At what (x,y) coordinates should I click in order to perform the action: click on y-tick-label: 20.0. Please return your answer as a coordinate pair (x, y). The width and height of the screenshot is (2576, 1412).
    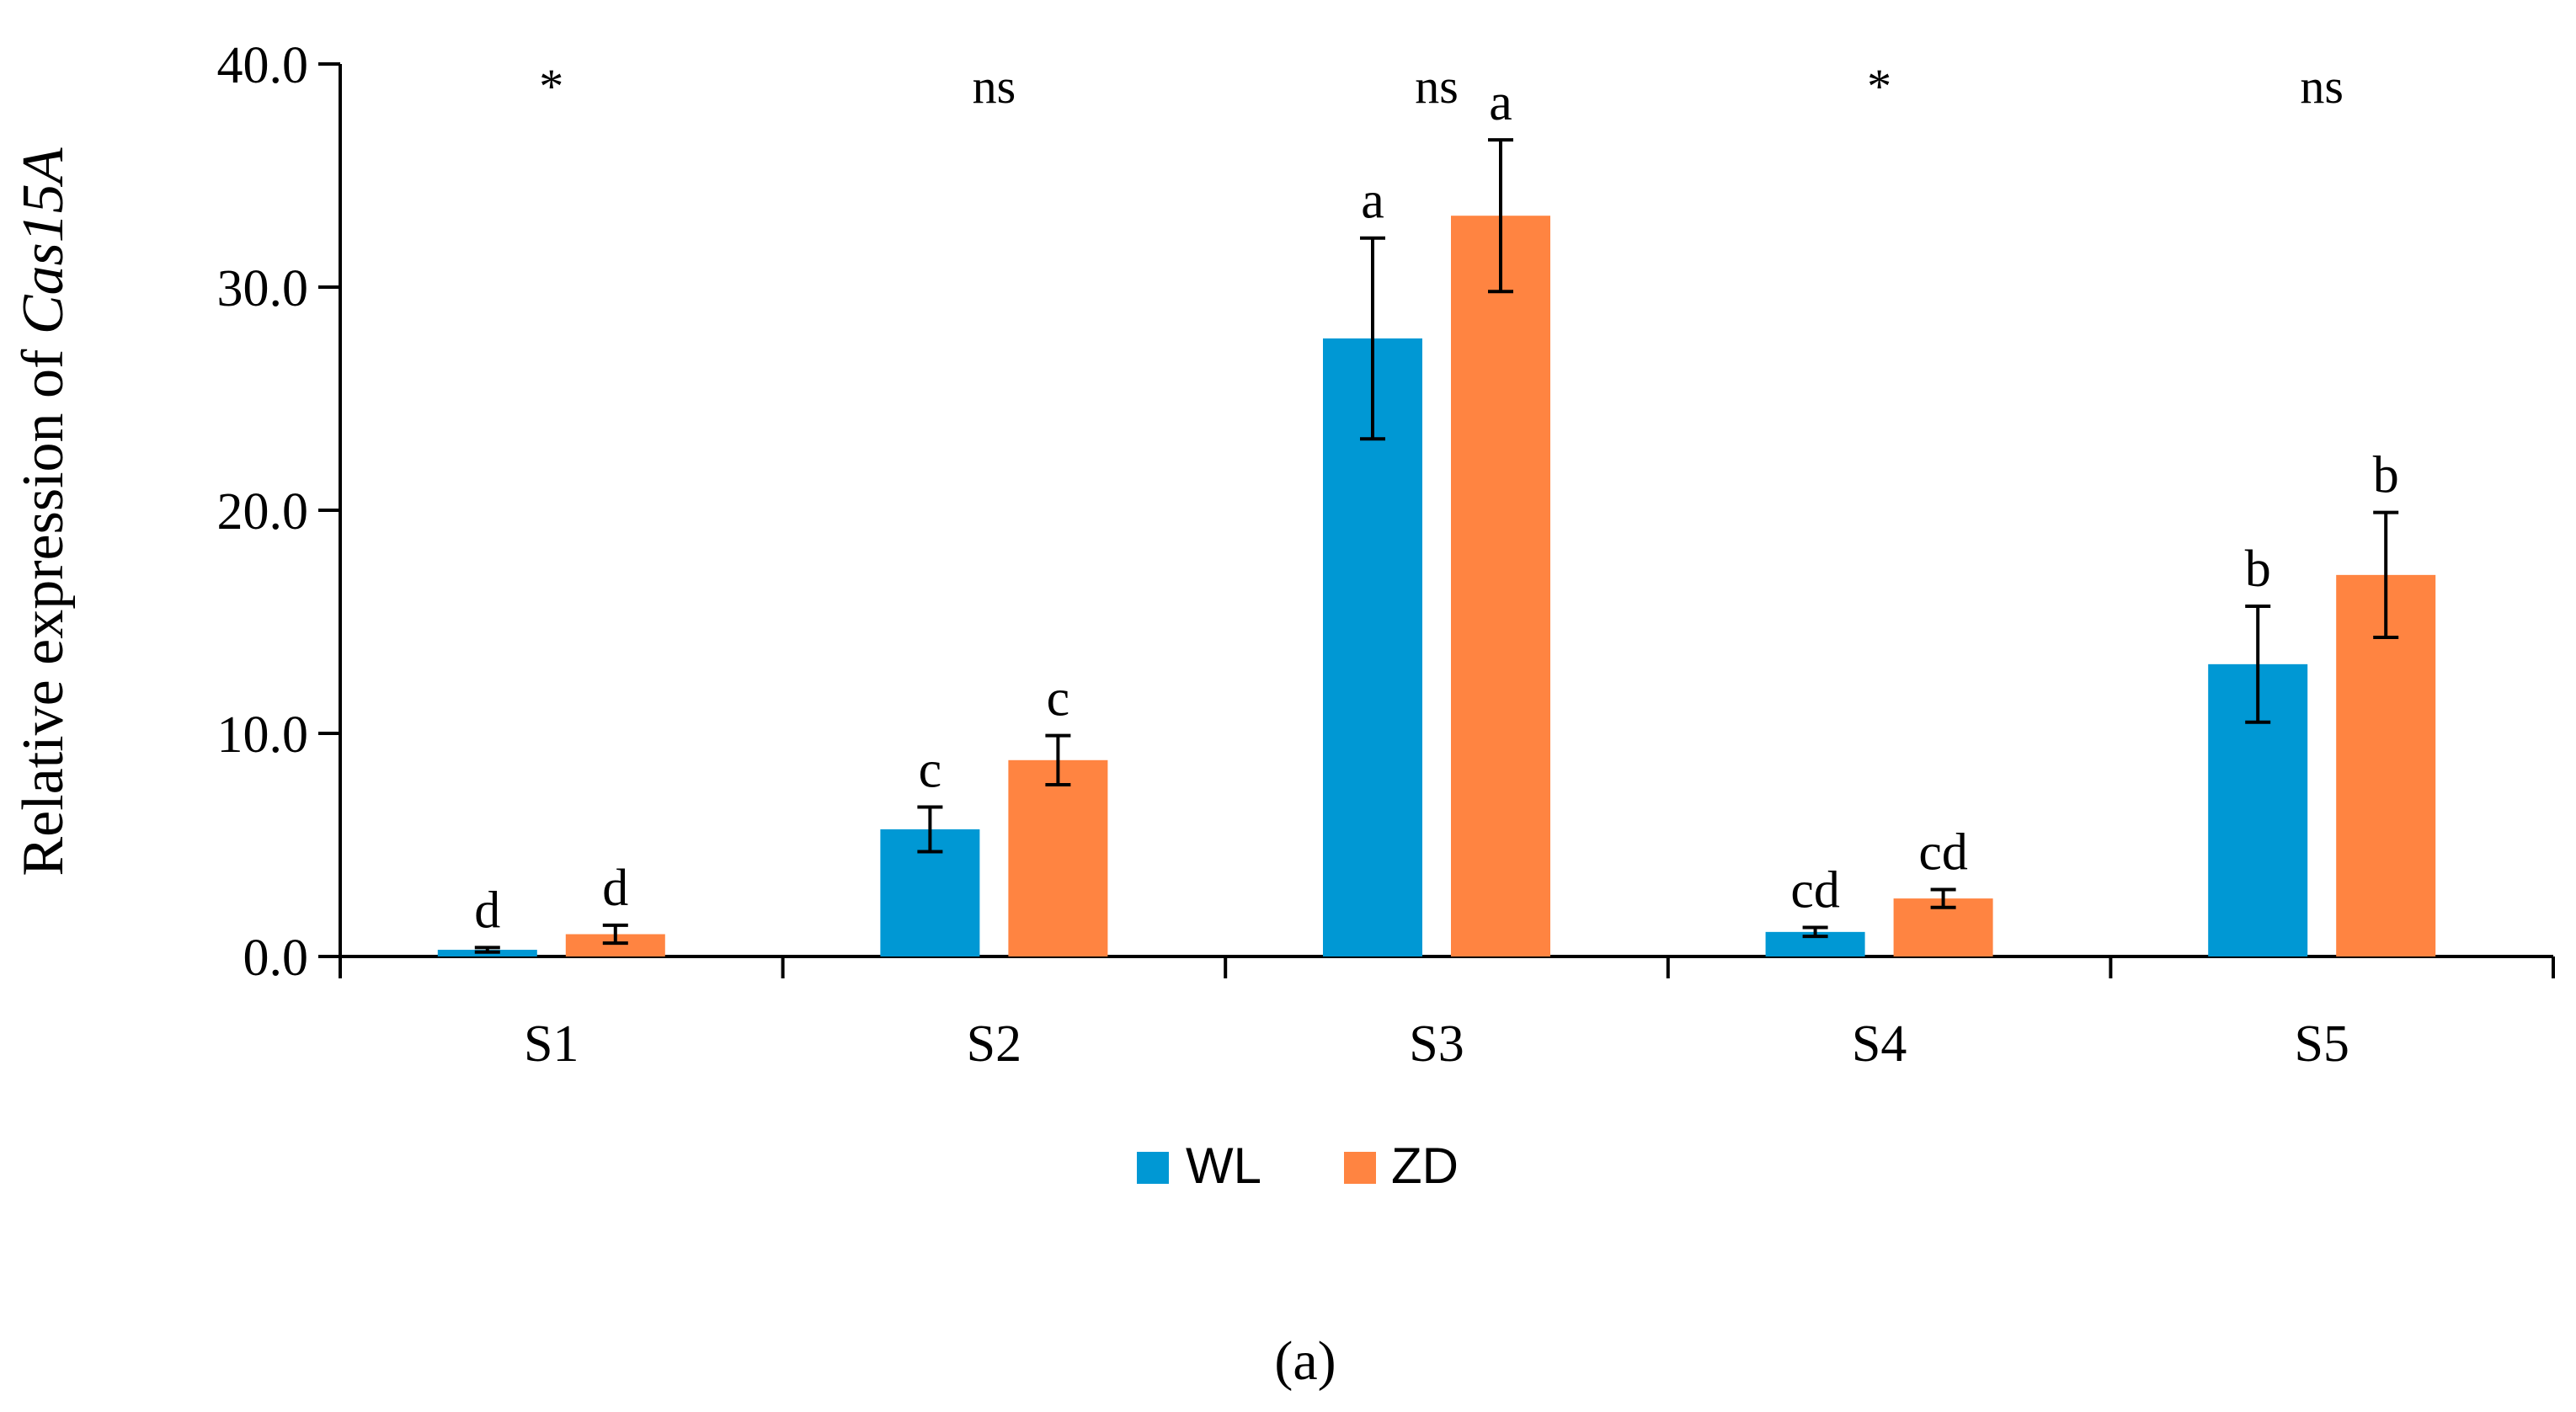
    Looking at the image, I should click on (263, 512).